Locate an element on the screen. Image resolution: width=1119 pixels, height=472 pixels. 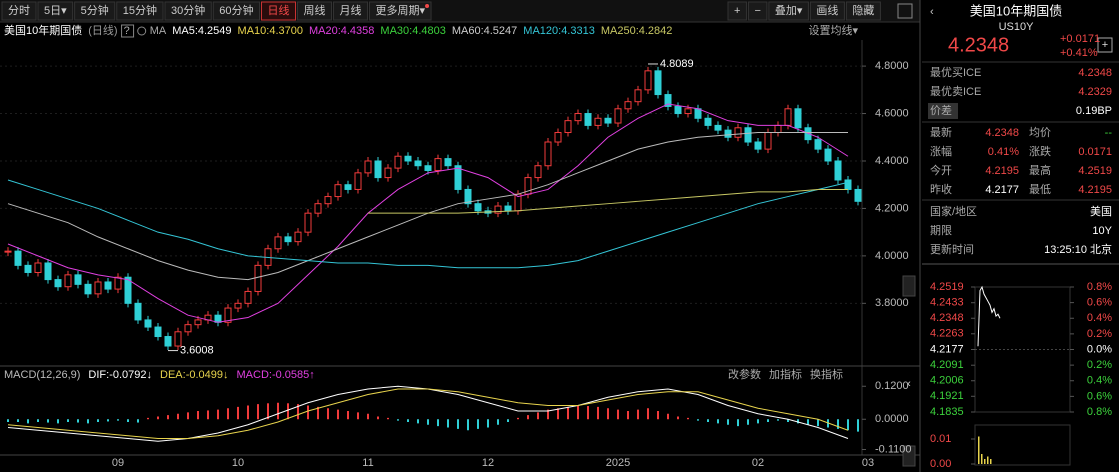
indicator-legend: MACD:-0.0585↑ is located at coordinates (276, 375).